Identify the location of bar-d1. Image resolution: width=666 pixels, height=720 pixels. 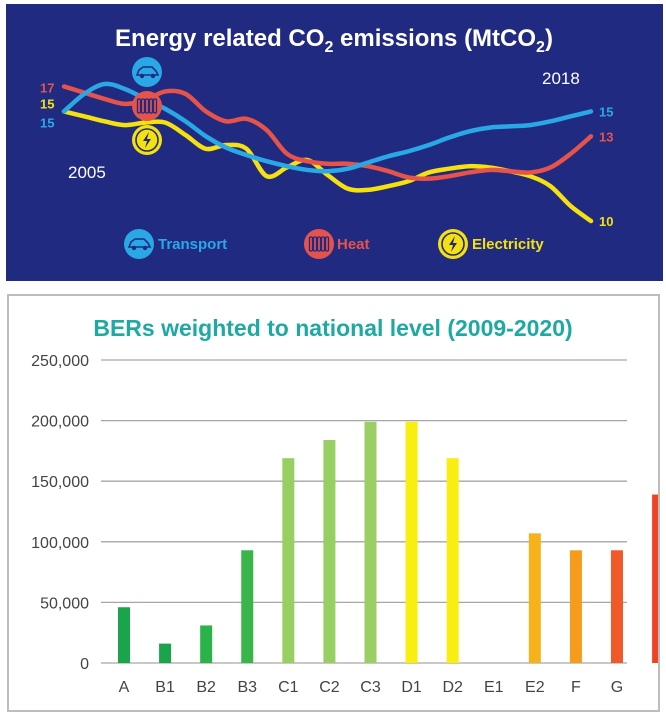
(411, 542).